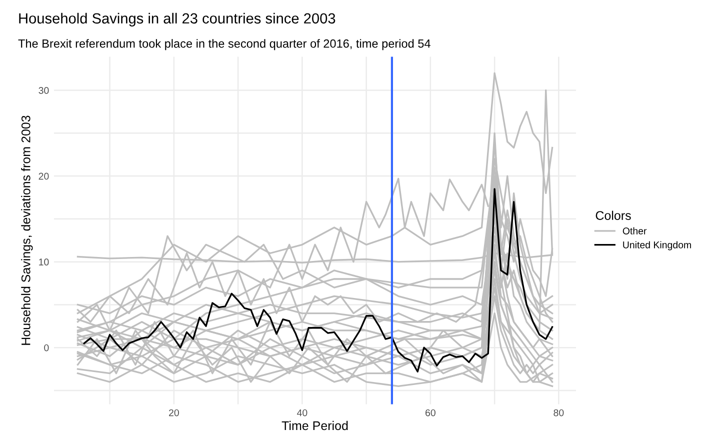  Describe the element at coordinates (613, 215) in the screenshot. I see `legend-title: Colors` at that location.